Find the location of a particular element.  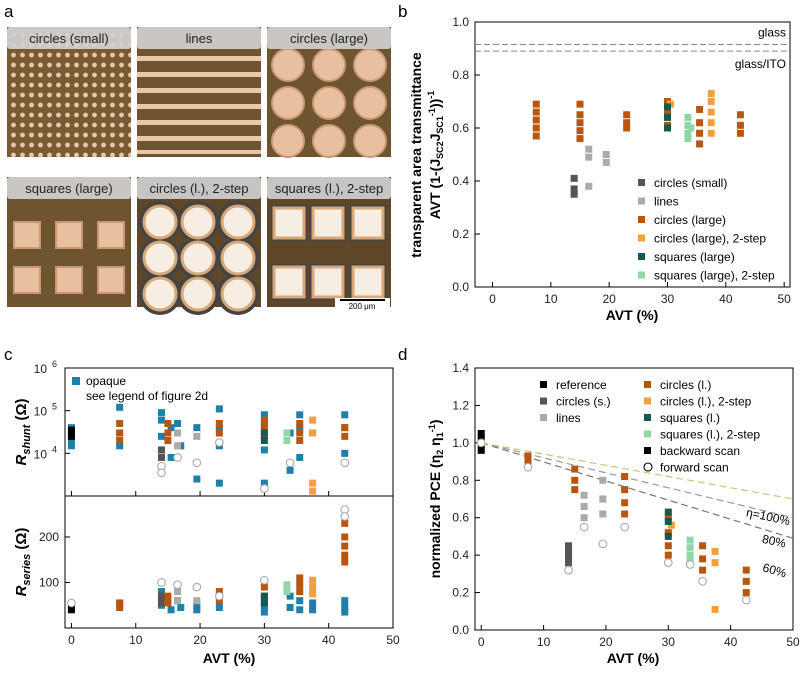

chart-d-legend-label: forward scan is located at coordinates (694, 468).